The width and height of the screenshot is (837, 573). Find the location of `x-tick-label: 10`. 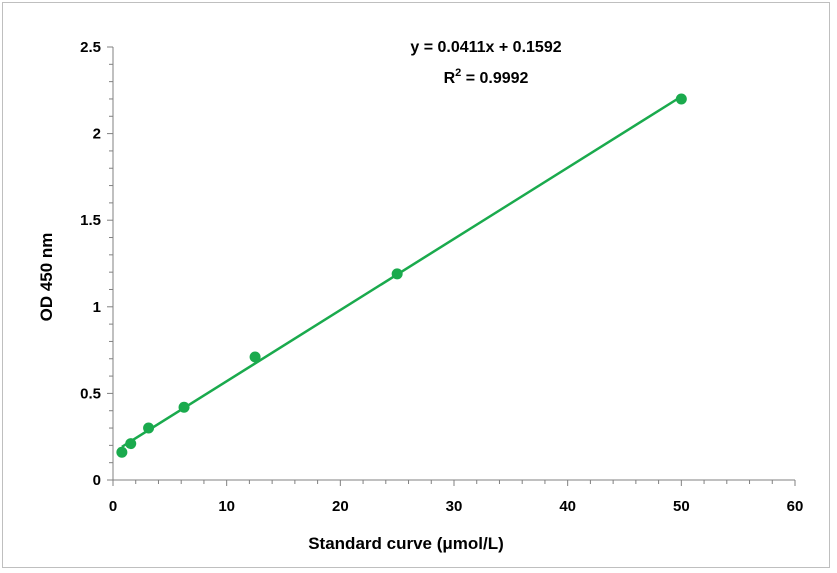

x-tick-label: 10 is located at coordinates (226, 506).